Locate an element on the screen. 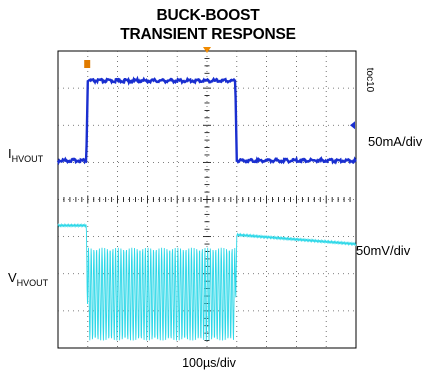 The width and height of the screenshot is (426, 379). level-arrow-marker is located at coordinates (352, 125).